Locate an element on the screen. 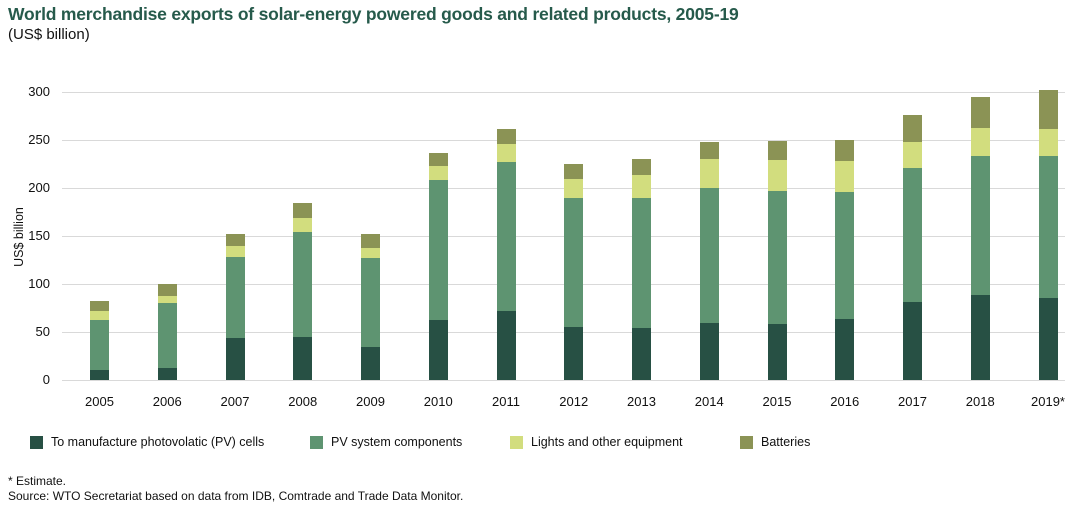 This screenshot has height=510, width=1080. legend-item-lights-other-equipment: Lights and other equipment is located at coordinates (596, 442).